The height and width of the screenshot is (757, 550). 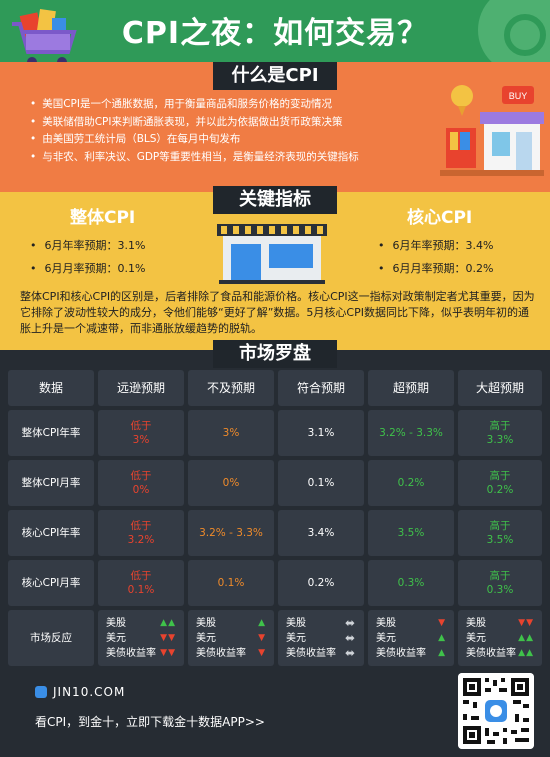 I want to click on cell-value: 3.2%, so click(x=141, y=540).